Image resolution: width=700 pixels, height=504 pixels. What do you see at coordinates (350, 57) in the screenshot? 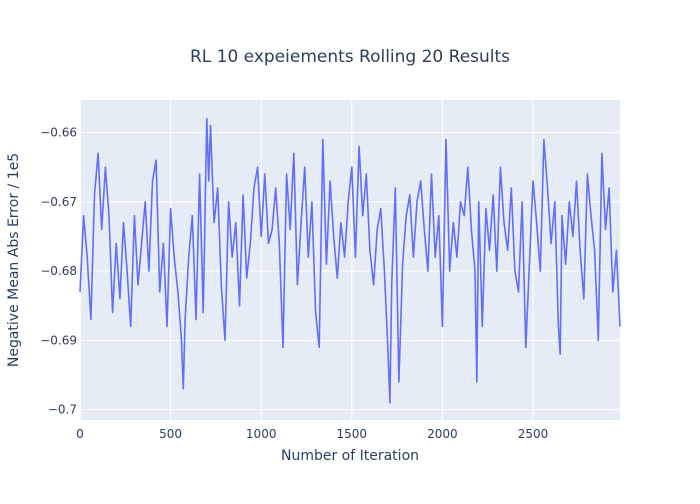
I see `chart-title: RL 10 expeiements Rolling 20 Results` at bounding box center [350, 57].